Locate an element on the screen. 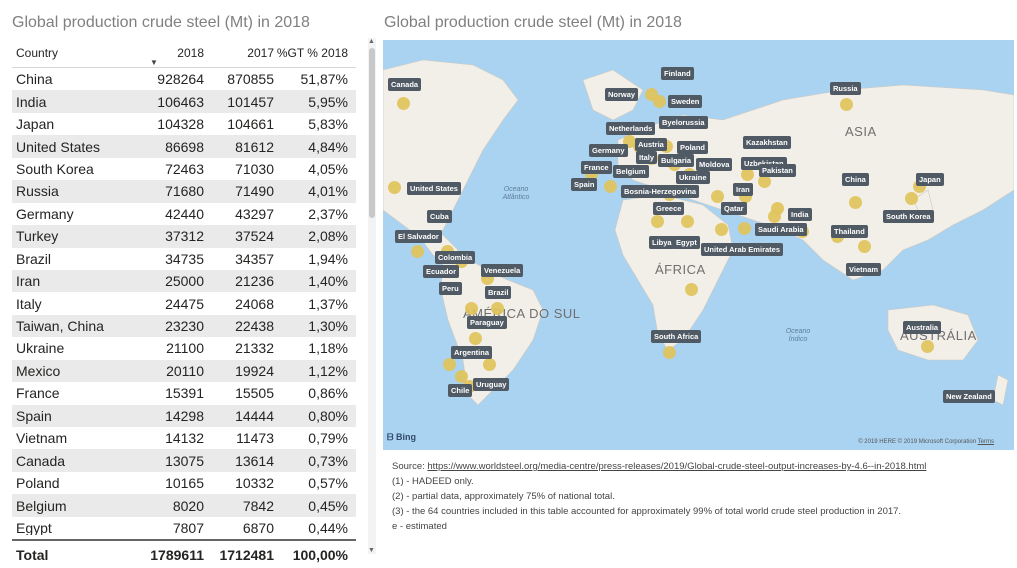 This screenshot has height=568, width=1017. map-label-ecuador: Ecuador is located at coordinates (441, 271).